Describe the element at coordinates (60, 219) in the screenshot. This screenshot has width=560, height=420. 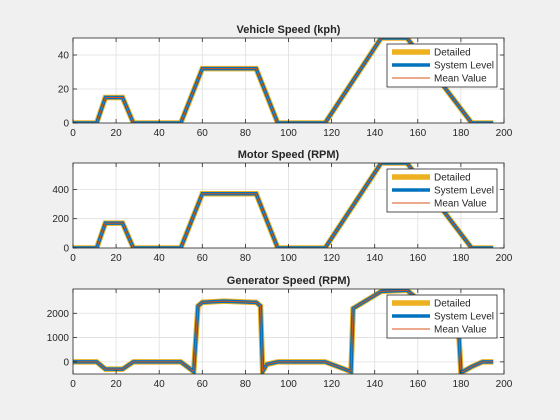
I see `y-tick-label: 200` at that location.